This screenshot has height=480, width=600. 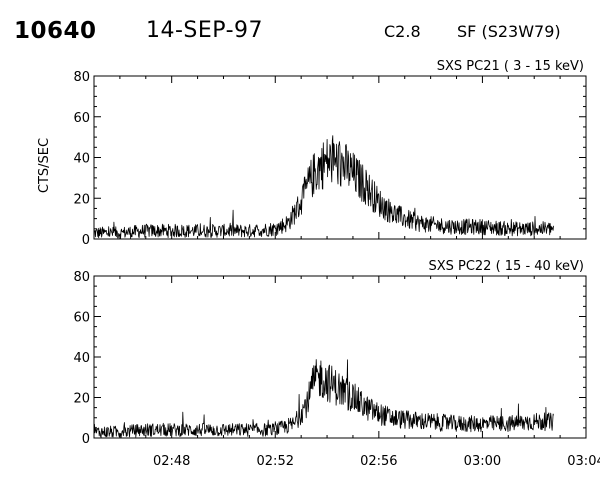 I want to click on event-id: 10640, so click(x=55, y=31).